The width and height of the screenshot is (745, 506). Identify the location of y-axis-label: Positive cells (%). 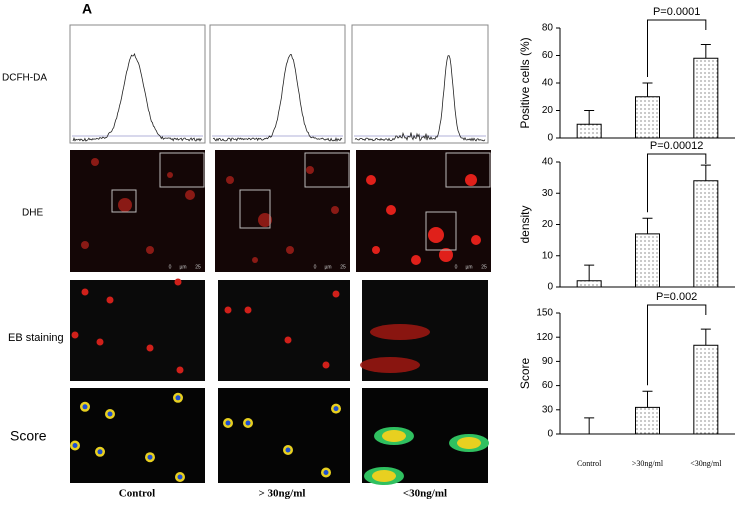
(525, 82).